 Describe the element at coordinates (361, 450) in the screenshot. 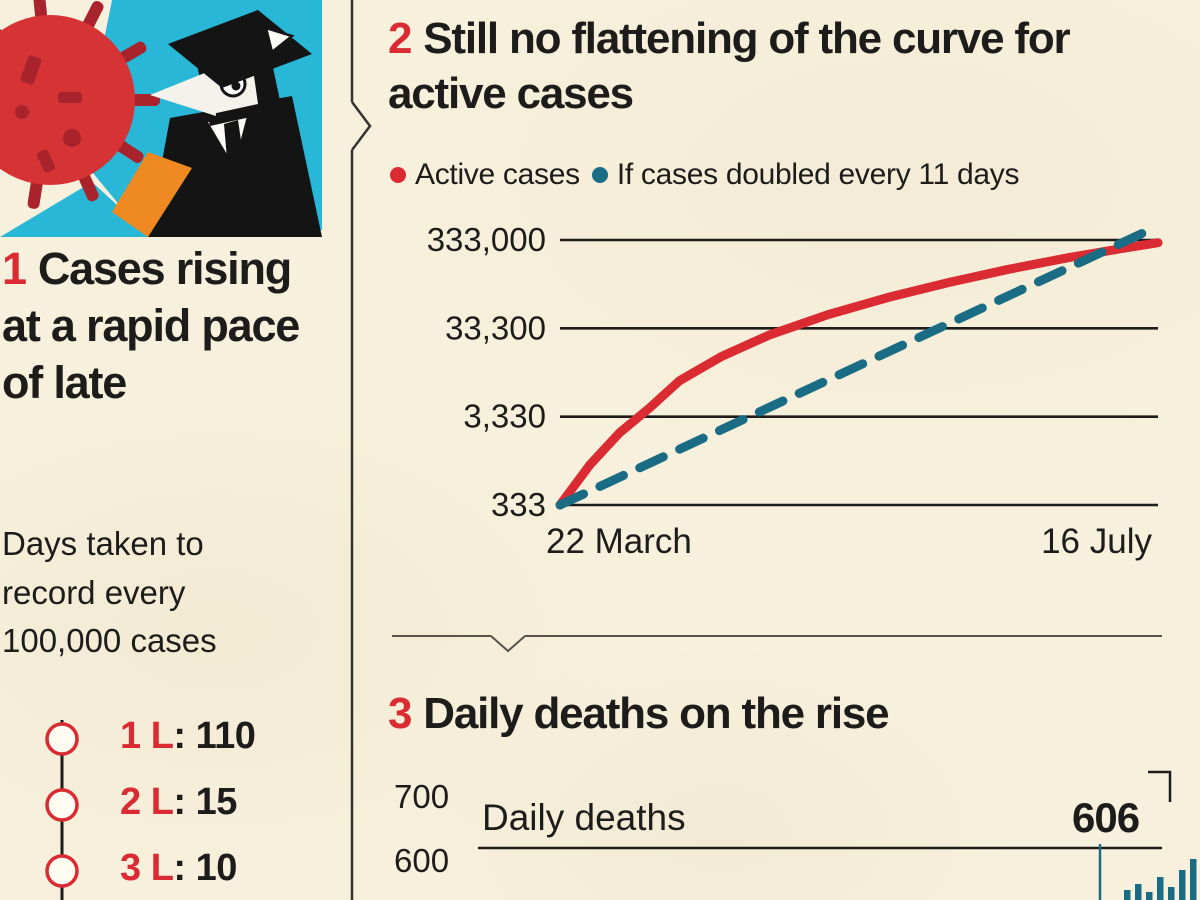

I see `column-divider` at that location.